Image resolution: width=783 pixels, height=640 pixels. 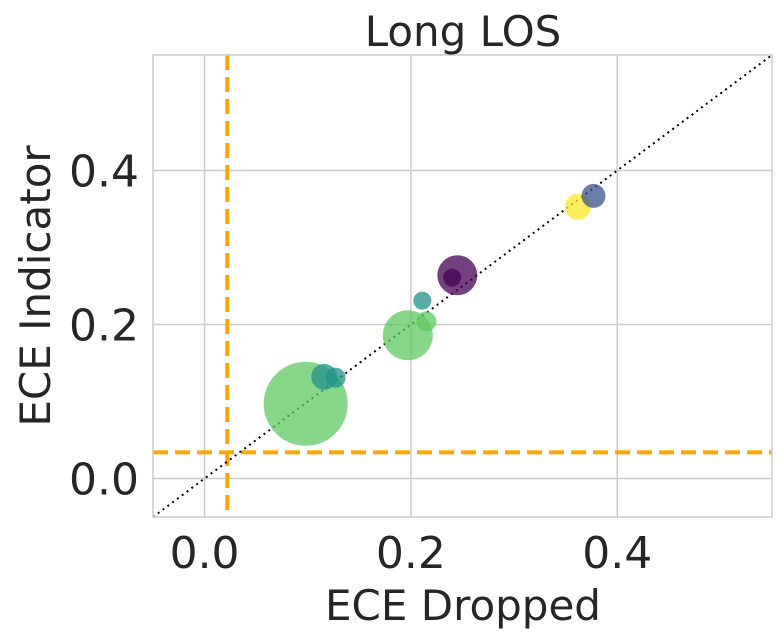 I want to click on y-tick-label: 0.2, so click(x=104, y=326).